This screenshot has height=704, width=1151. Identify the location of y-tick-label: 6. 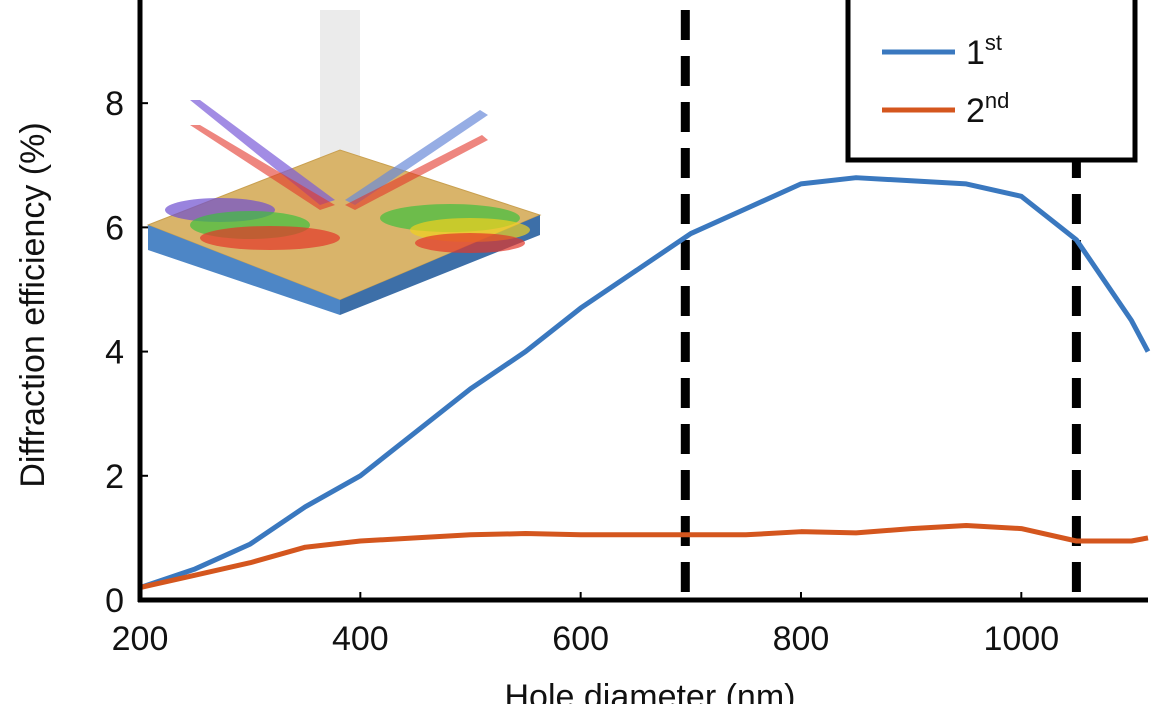
(114, 228).